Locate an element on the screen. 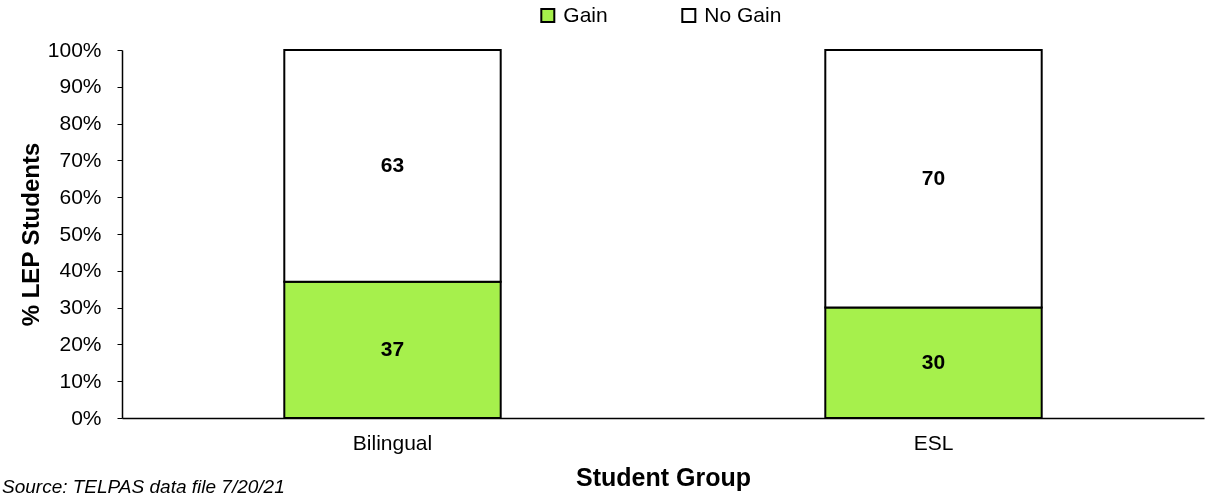 The width and height of the screenshot is (1205, 502). source-note: Source: TELPAS data file 7/20/21 is located at coordinates (143, 486).